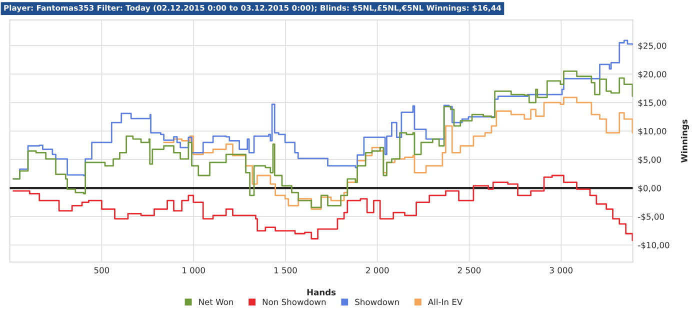 The image size is (700, 322). What do you see at coordinates (294, 302) in the screenshot?
I see `legend-label: Non Showdown` at bounding box center [294, 302].